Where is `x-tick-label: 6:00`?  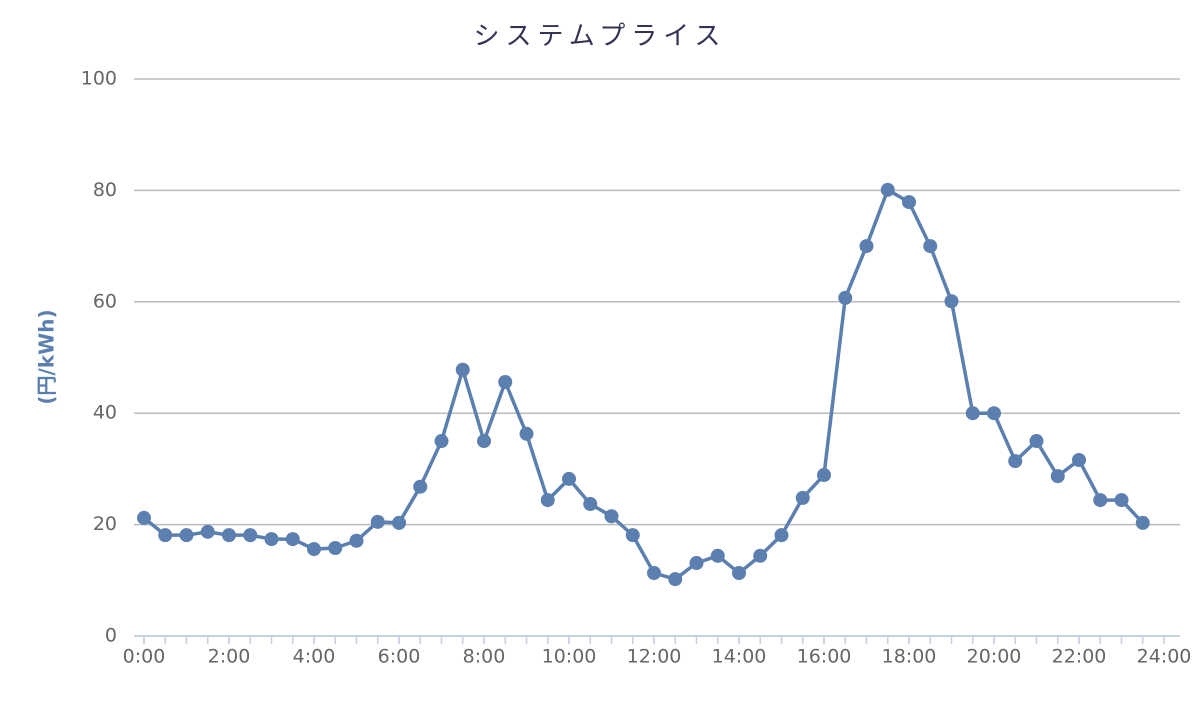
x-tick-label: 6:00 is located at coordinates (399, 657).